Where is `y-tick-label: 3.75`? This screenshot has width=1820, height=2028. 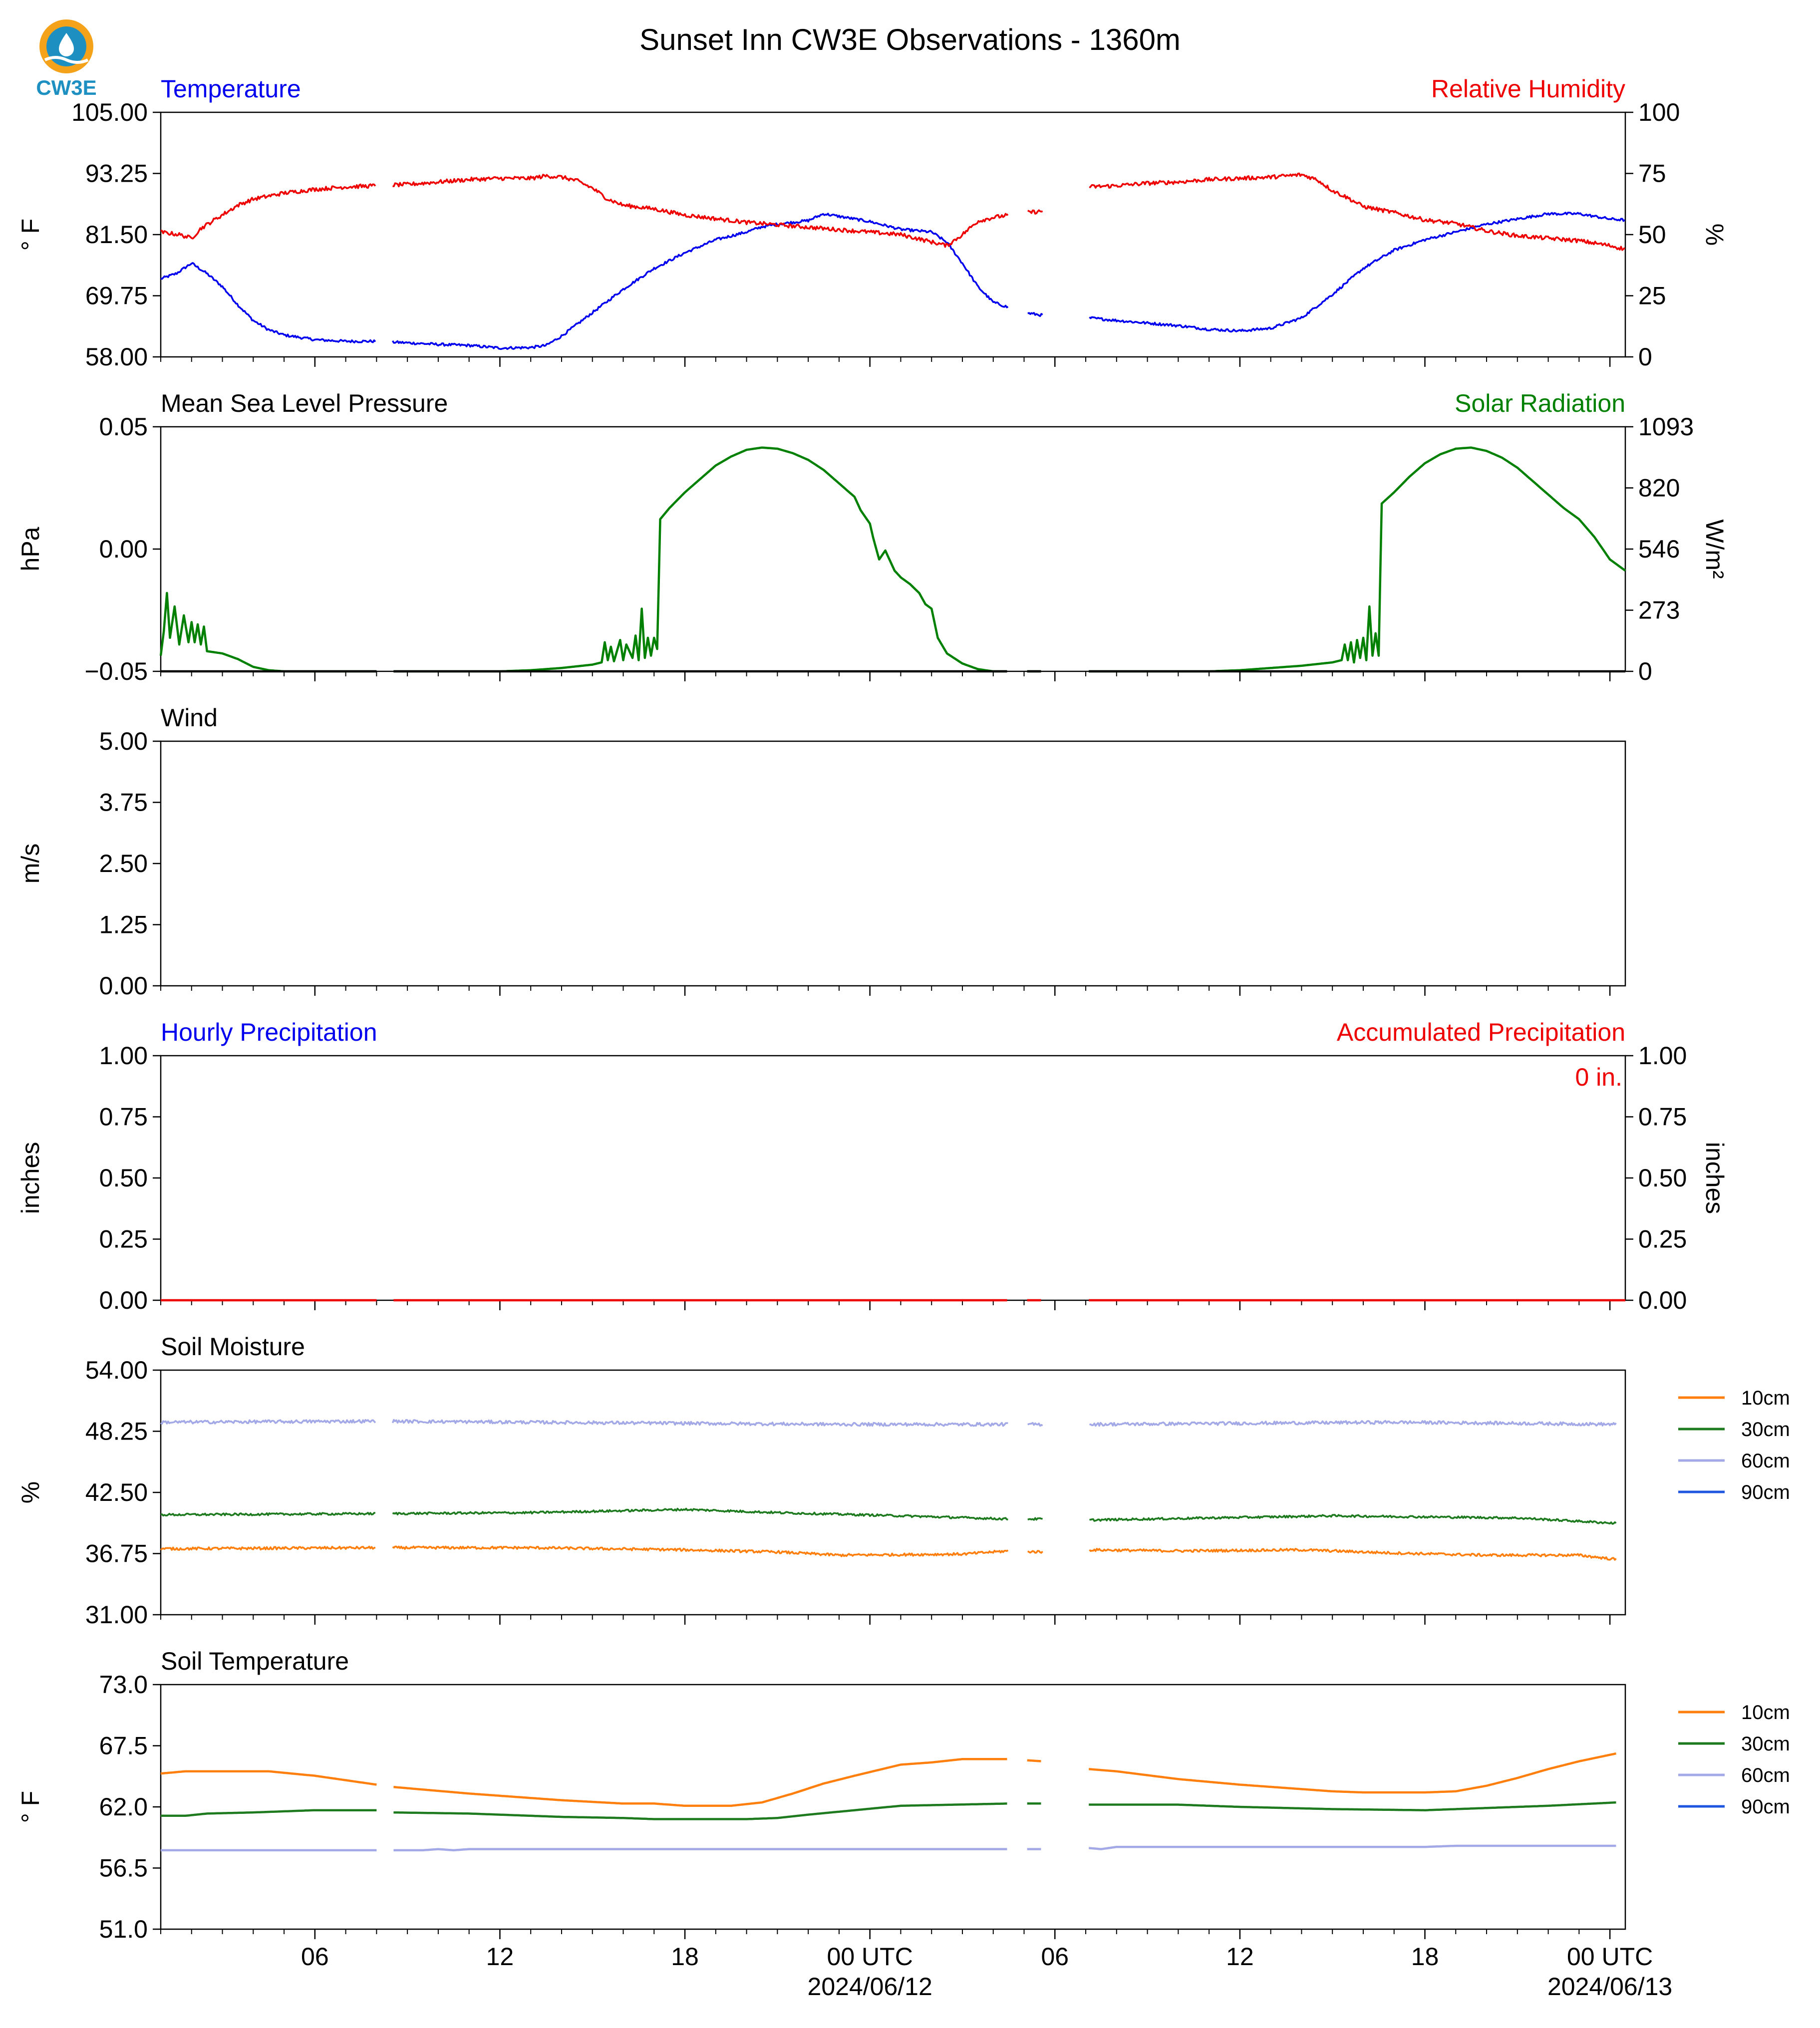 y-tick-label: 3.75 is located at coordinates (123, 803).